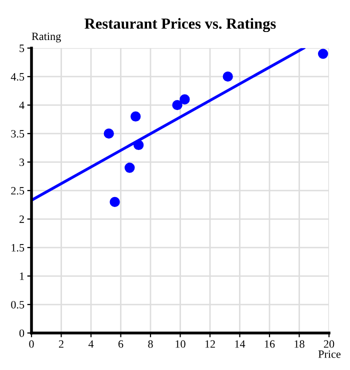  I want to click on y-tick-label: 5, so click(22, 48).